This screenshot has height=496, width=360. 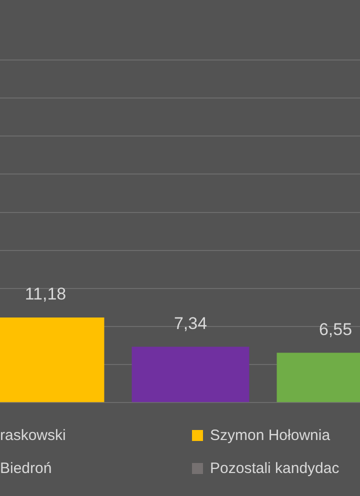 I want to click on text: raskowski, so click(x=33, y=435).